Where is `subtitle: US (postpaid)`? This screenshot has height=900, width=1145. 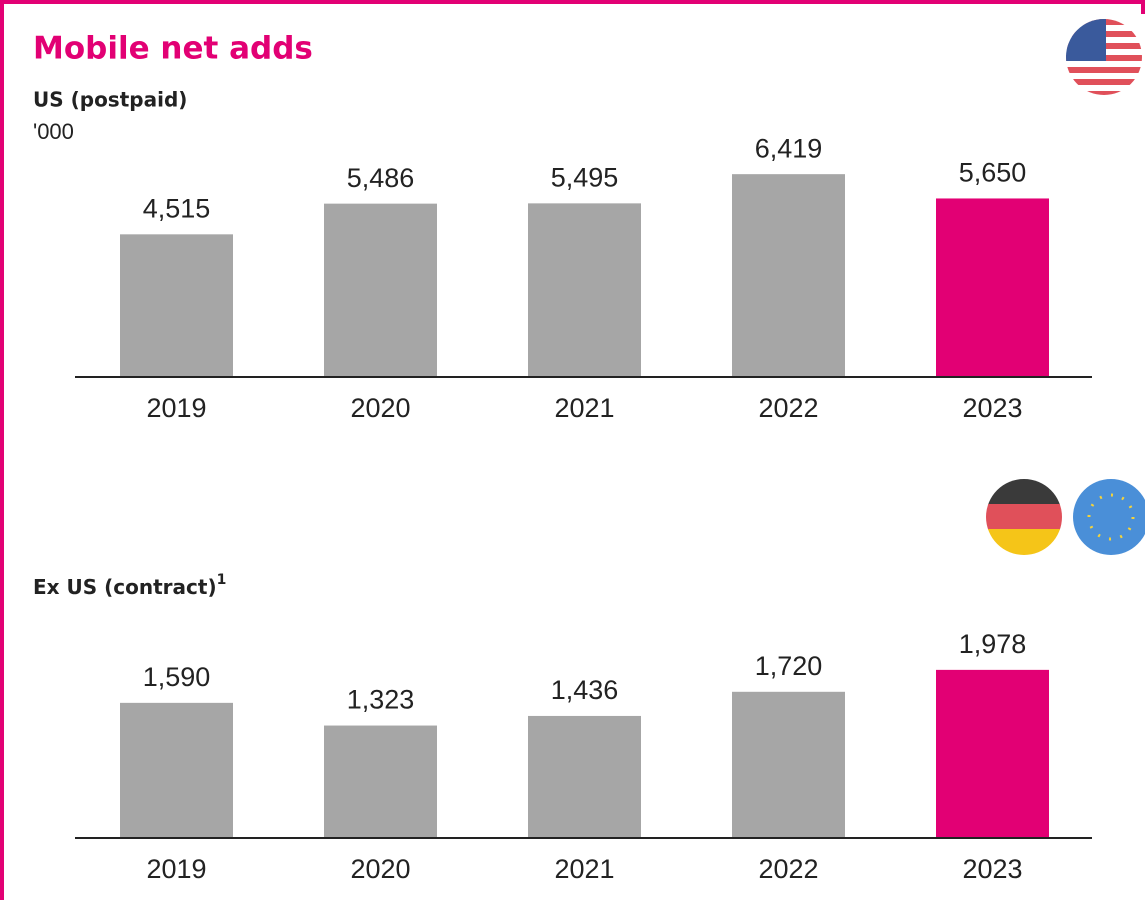 subtitle: US (postpaid) is located at coordinates (110, 100).